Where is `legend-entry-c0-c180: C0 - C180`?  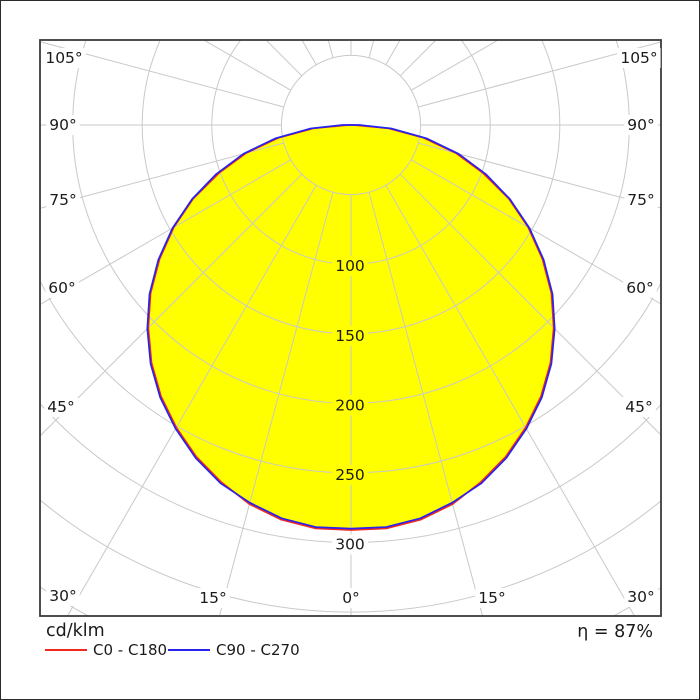
legend-entry-c0-c180: C0 - C180 is located at coordinates (106, 650).